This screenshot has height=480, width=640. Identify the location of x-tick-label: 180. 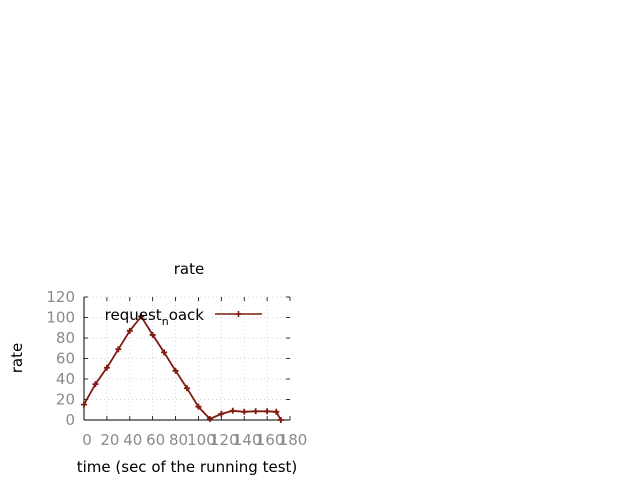
(293, 440).